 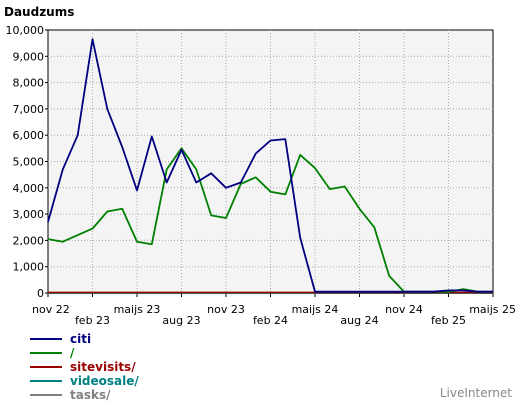 What do you see at coordinates (270, 320) in the screenshot?
I see `x-tick-label: feb 24` at bounding box center [270, 320].